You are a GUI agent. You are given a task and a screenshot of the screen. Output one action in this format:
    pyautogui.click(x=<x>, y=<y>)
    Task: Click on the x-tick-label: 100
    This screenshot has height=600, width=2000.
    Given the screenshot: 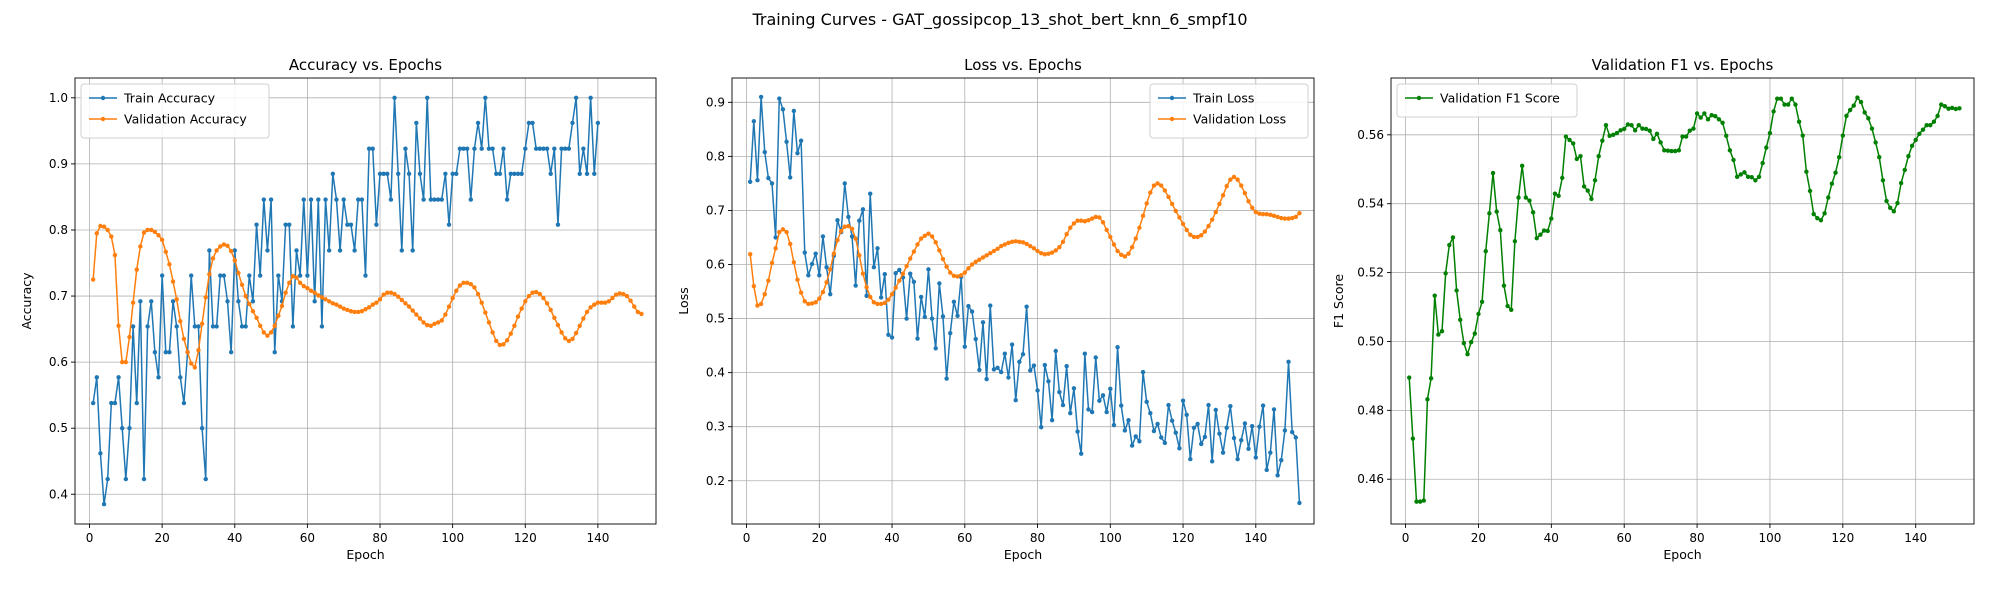 What is the action you would take?
    pyautogui.click(x=1110, y=538)
    